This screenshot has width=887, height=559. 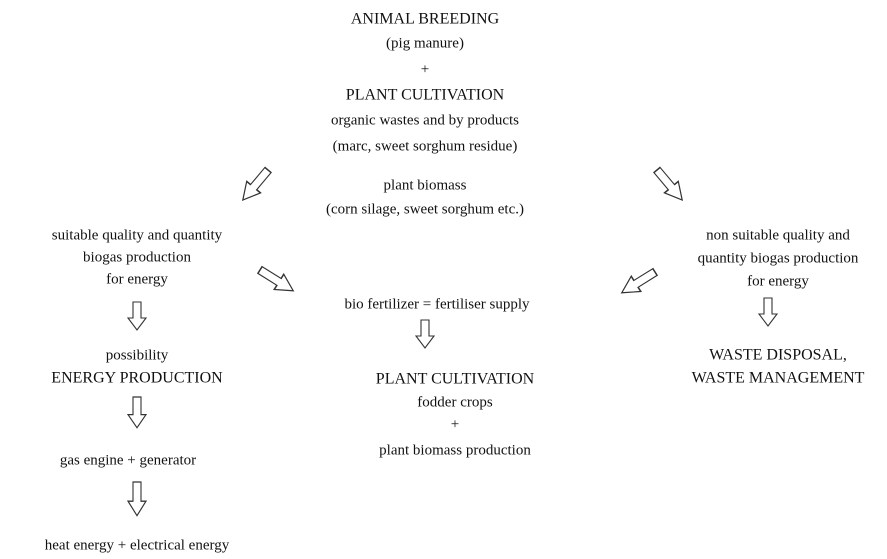 I want to click on node-text: (pig manure), so click(x=425, y=43).